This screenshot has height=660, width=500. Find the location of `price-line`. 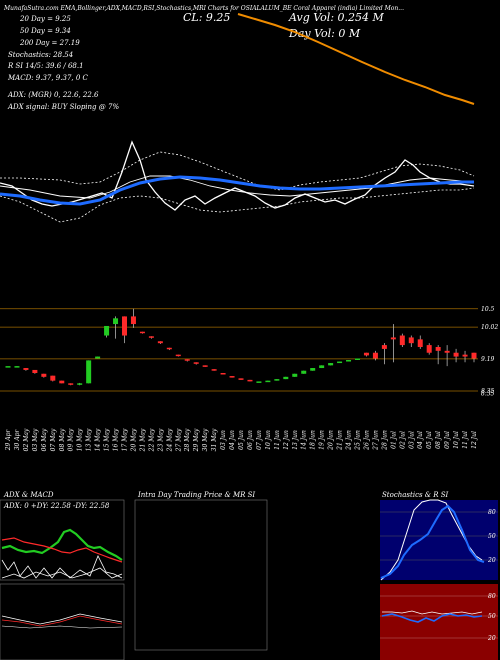

price-line is located at coordinates (237, 175).